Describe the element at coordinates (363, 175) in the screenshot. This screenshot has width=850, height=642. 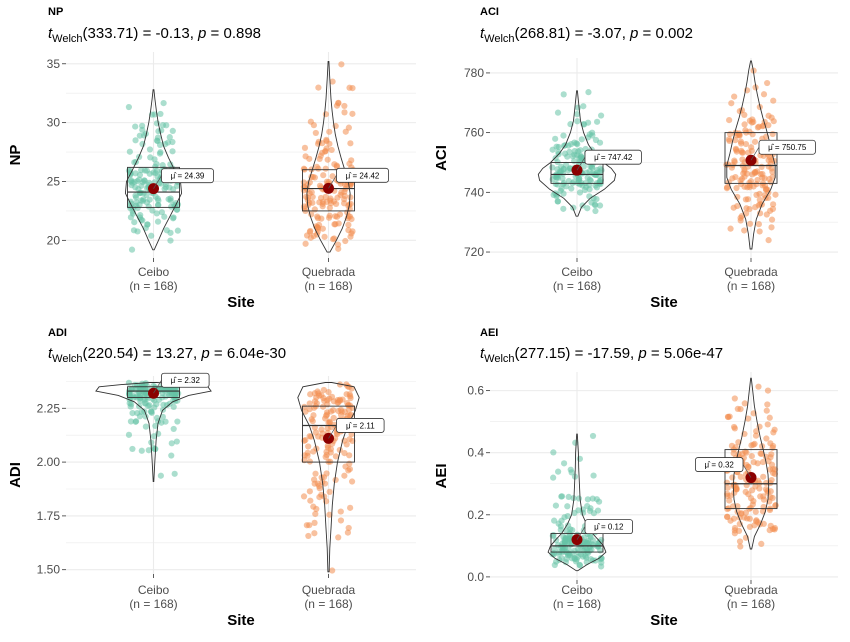
I see `mean-label: μ̂ = 24.42` at that location.